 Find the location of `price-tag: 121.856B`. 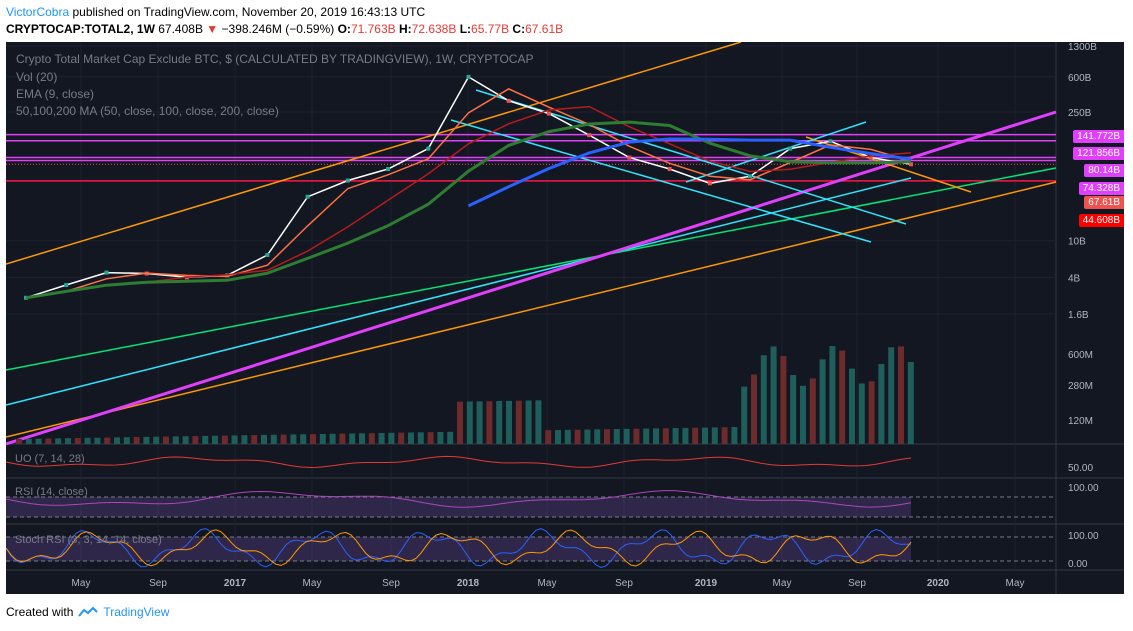

price-tag: 121.856B is located at coordinates (1098, 153).